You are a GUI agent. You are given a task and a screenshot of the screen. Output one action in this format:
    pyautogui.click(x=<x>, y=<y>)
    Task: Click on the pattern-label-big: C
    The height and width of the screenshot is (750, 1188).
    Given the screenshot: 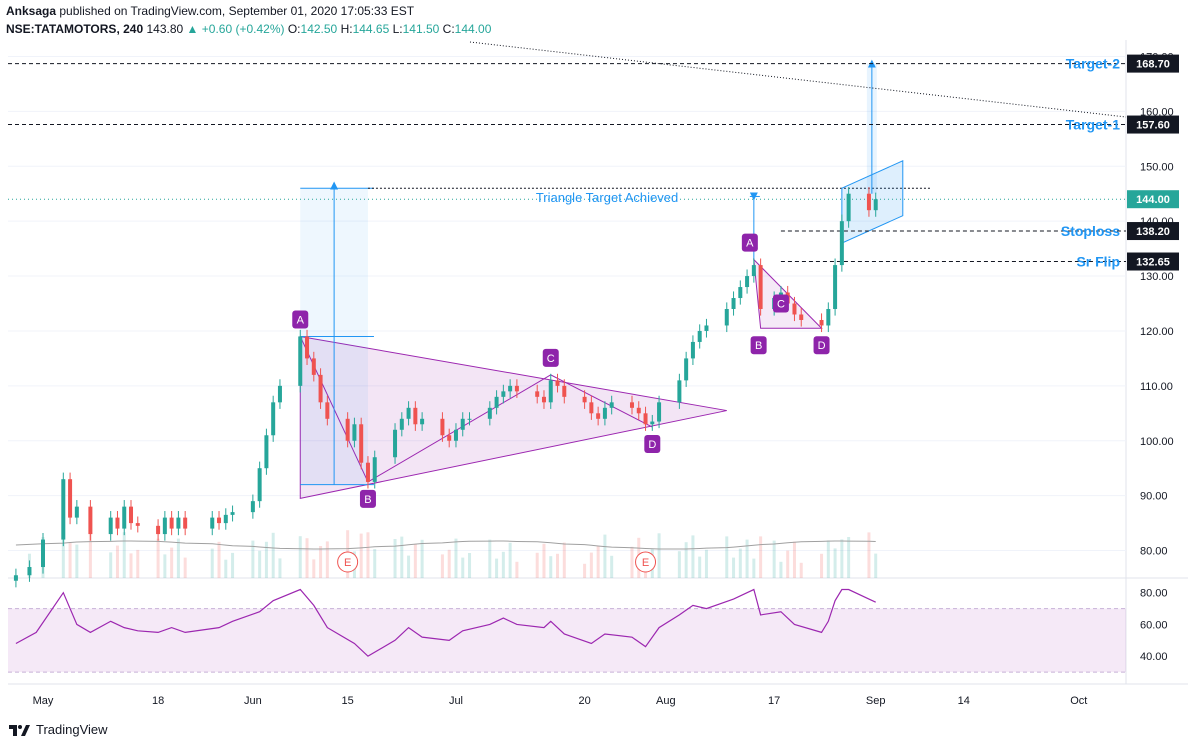 What is the action you would take?
    pyautogui.click(x=551, y=359)
    